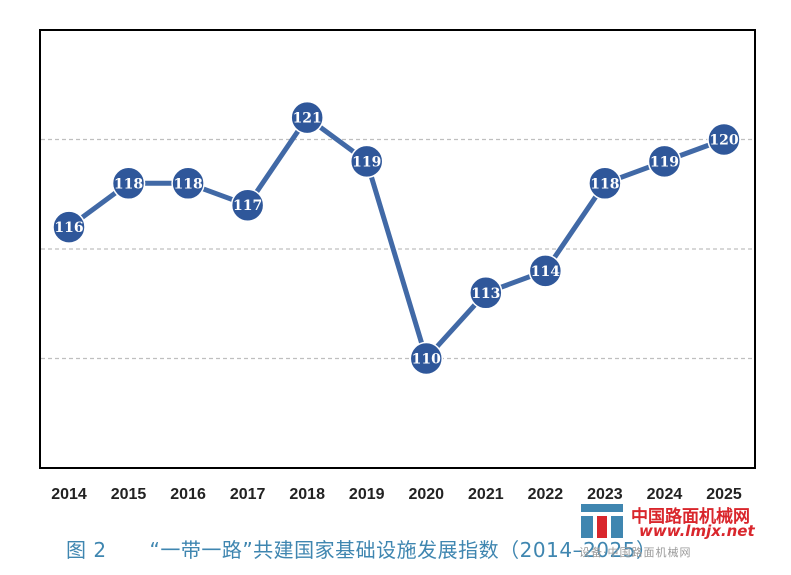  I want to click on x-tick-label: 2022, so click(546, 494).